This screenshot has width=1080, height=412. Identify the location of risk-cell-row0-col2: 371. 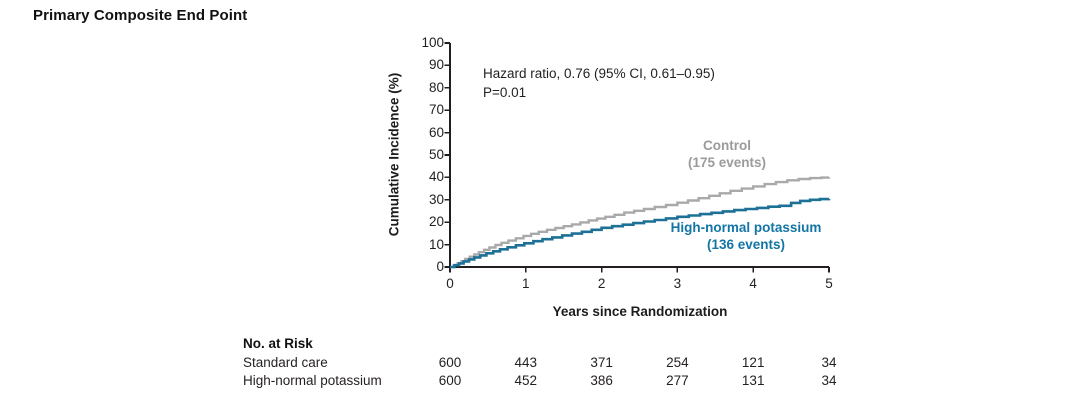
(601, 362).